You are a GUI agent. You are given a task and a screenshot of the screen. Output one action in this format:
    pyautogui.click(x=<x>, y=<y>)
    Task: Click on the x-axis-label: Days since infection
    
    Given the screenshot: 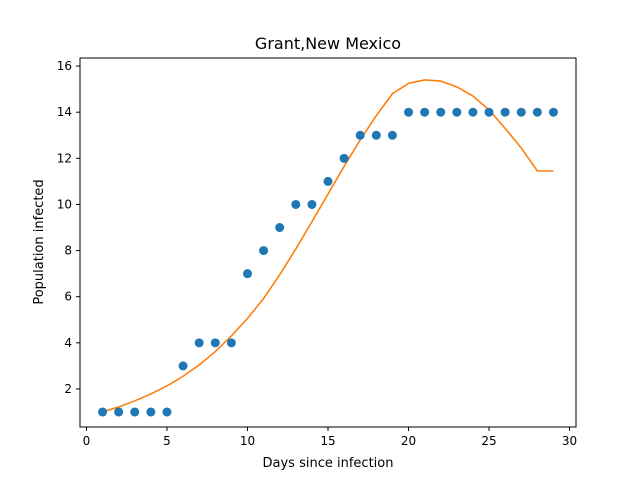 What is the action you would take?
    pyautogui.click(x=328, y=463)
    